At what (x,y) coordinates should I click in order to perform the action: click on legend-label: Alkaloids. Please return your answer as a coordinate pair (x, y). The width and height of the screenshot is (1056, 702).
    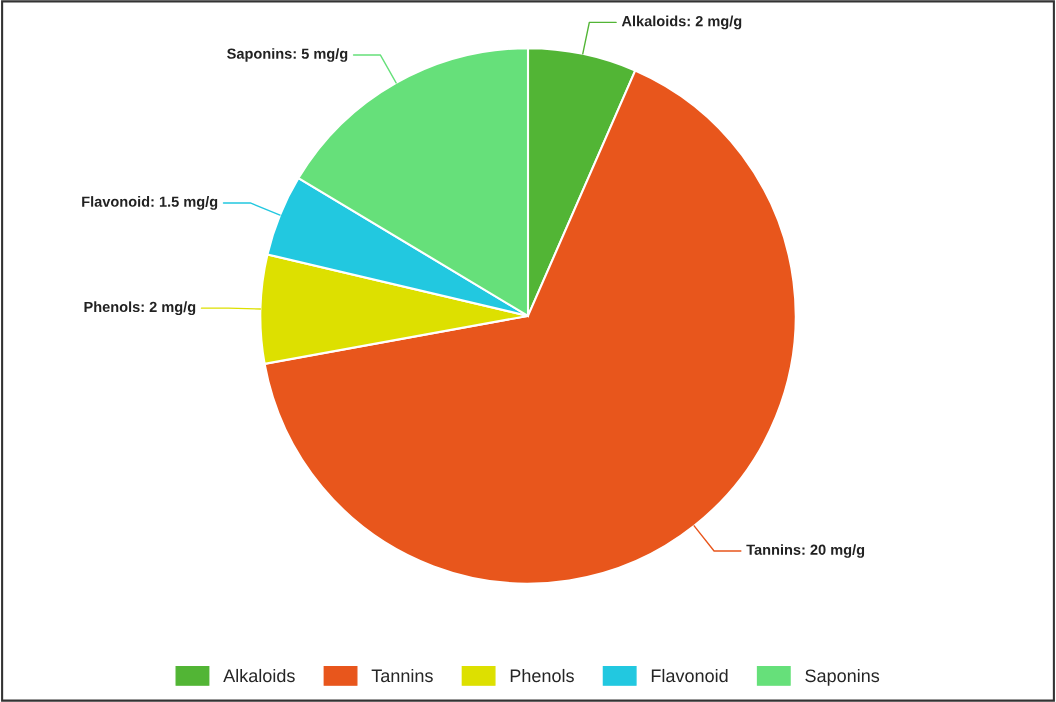
    Looking at the image, I should click on (259, 675).